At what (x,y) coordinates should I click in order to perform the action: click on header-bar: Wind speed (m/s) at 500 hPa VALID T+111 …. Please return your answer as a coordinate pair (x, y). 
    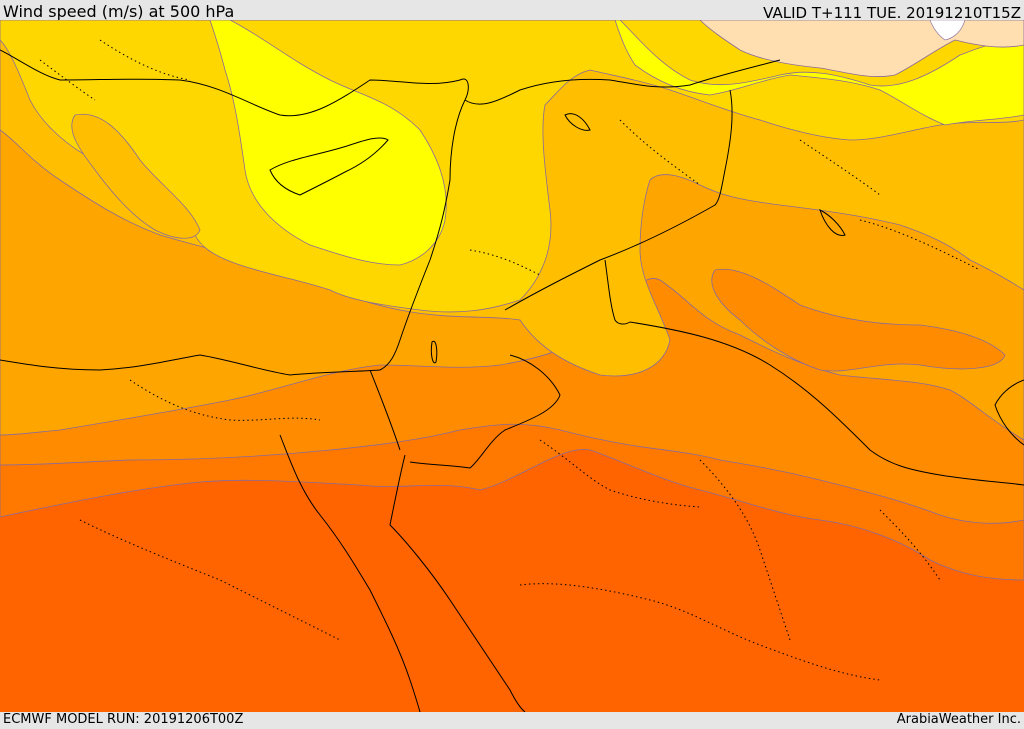
    Looking at the image, I should click on (512, 11).